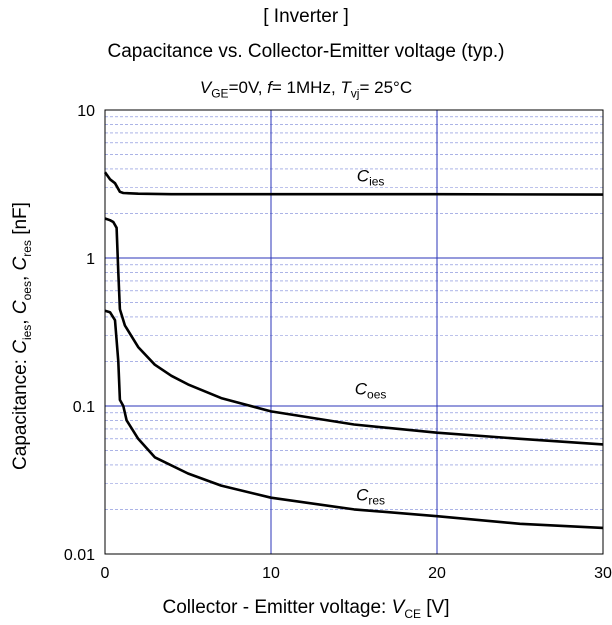 The image size is (612, 625). I want to click on curve-label-subscript: ies, so click(376, 181).